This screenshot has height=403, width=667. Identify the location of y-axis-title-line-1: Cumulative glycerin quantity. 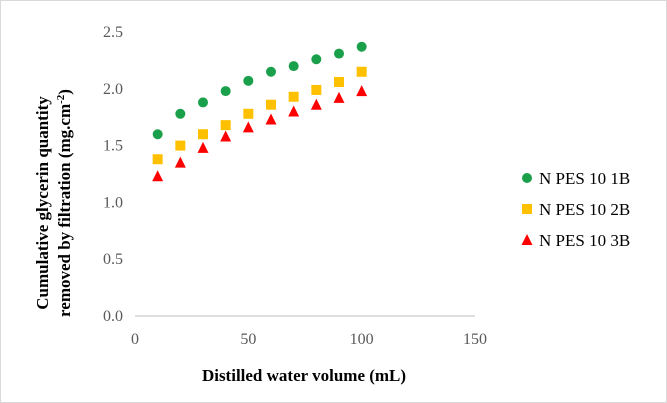
(42, 203).